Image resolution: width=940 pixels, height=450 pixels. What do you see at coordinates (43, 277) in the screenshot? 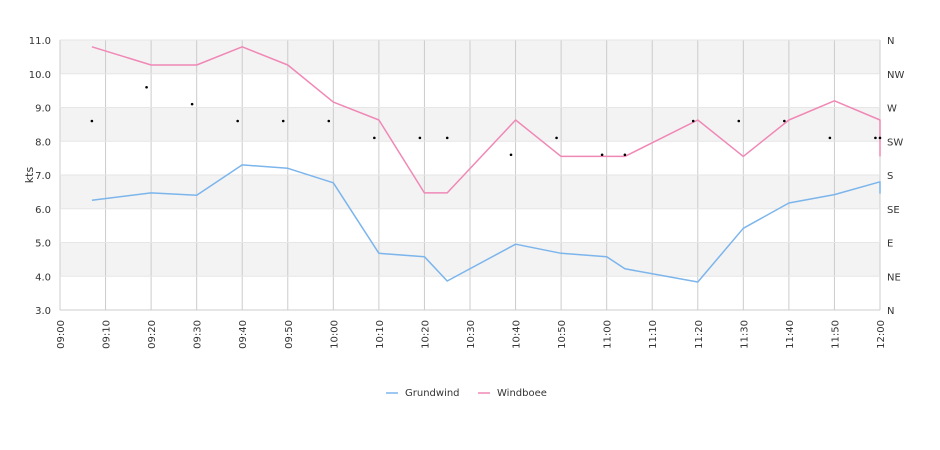
I see `y-tick-label: 4.0` at bounding box center [43, 277].